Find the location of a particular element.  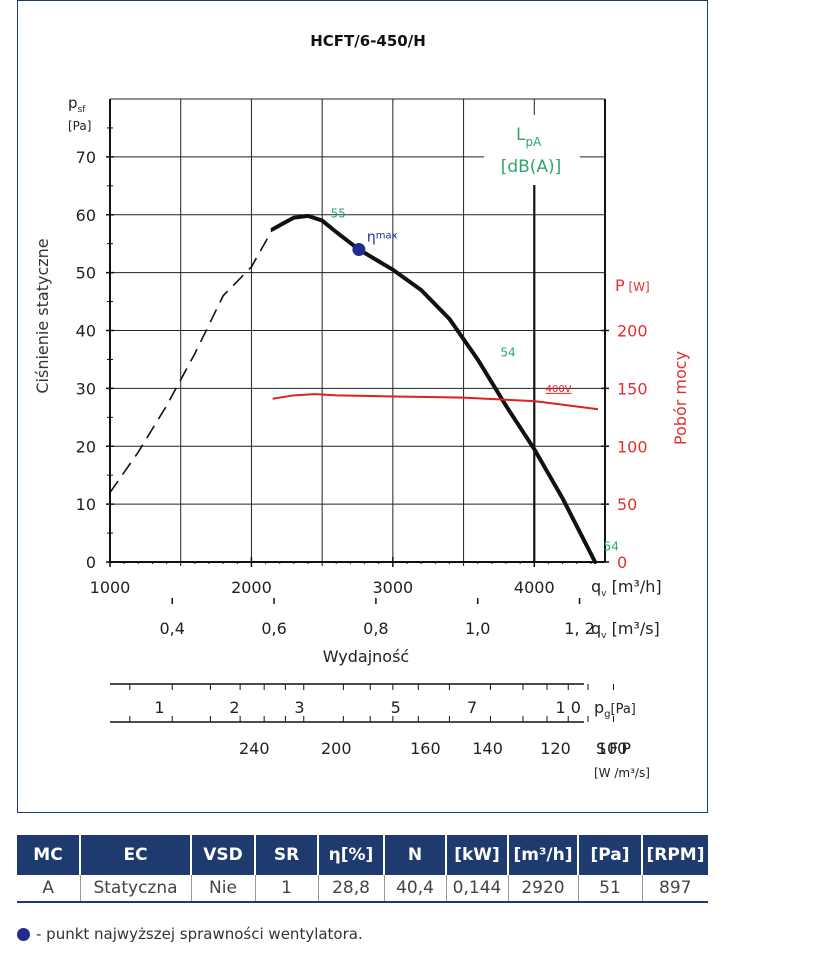

max-efficiency-dot-icon is located at coordinates (23, 934).